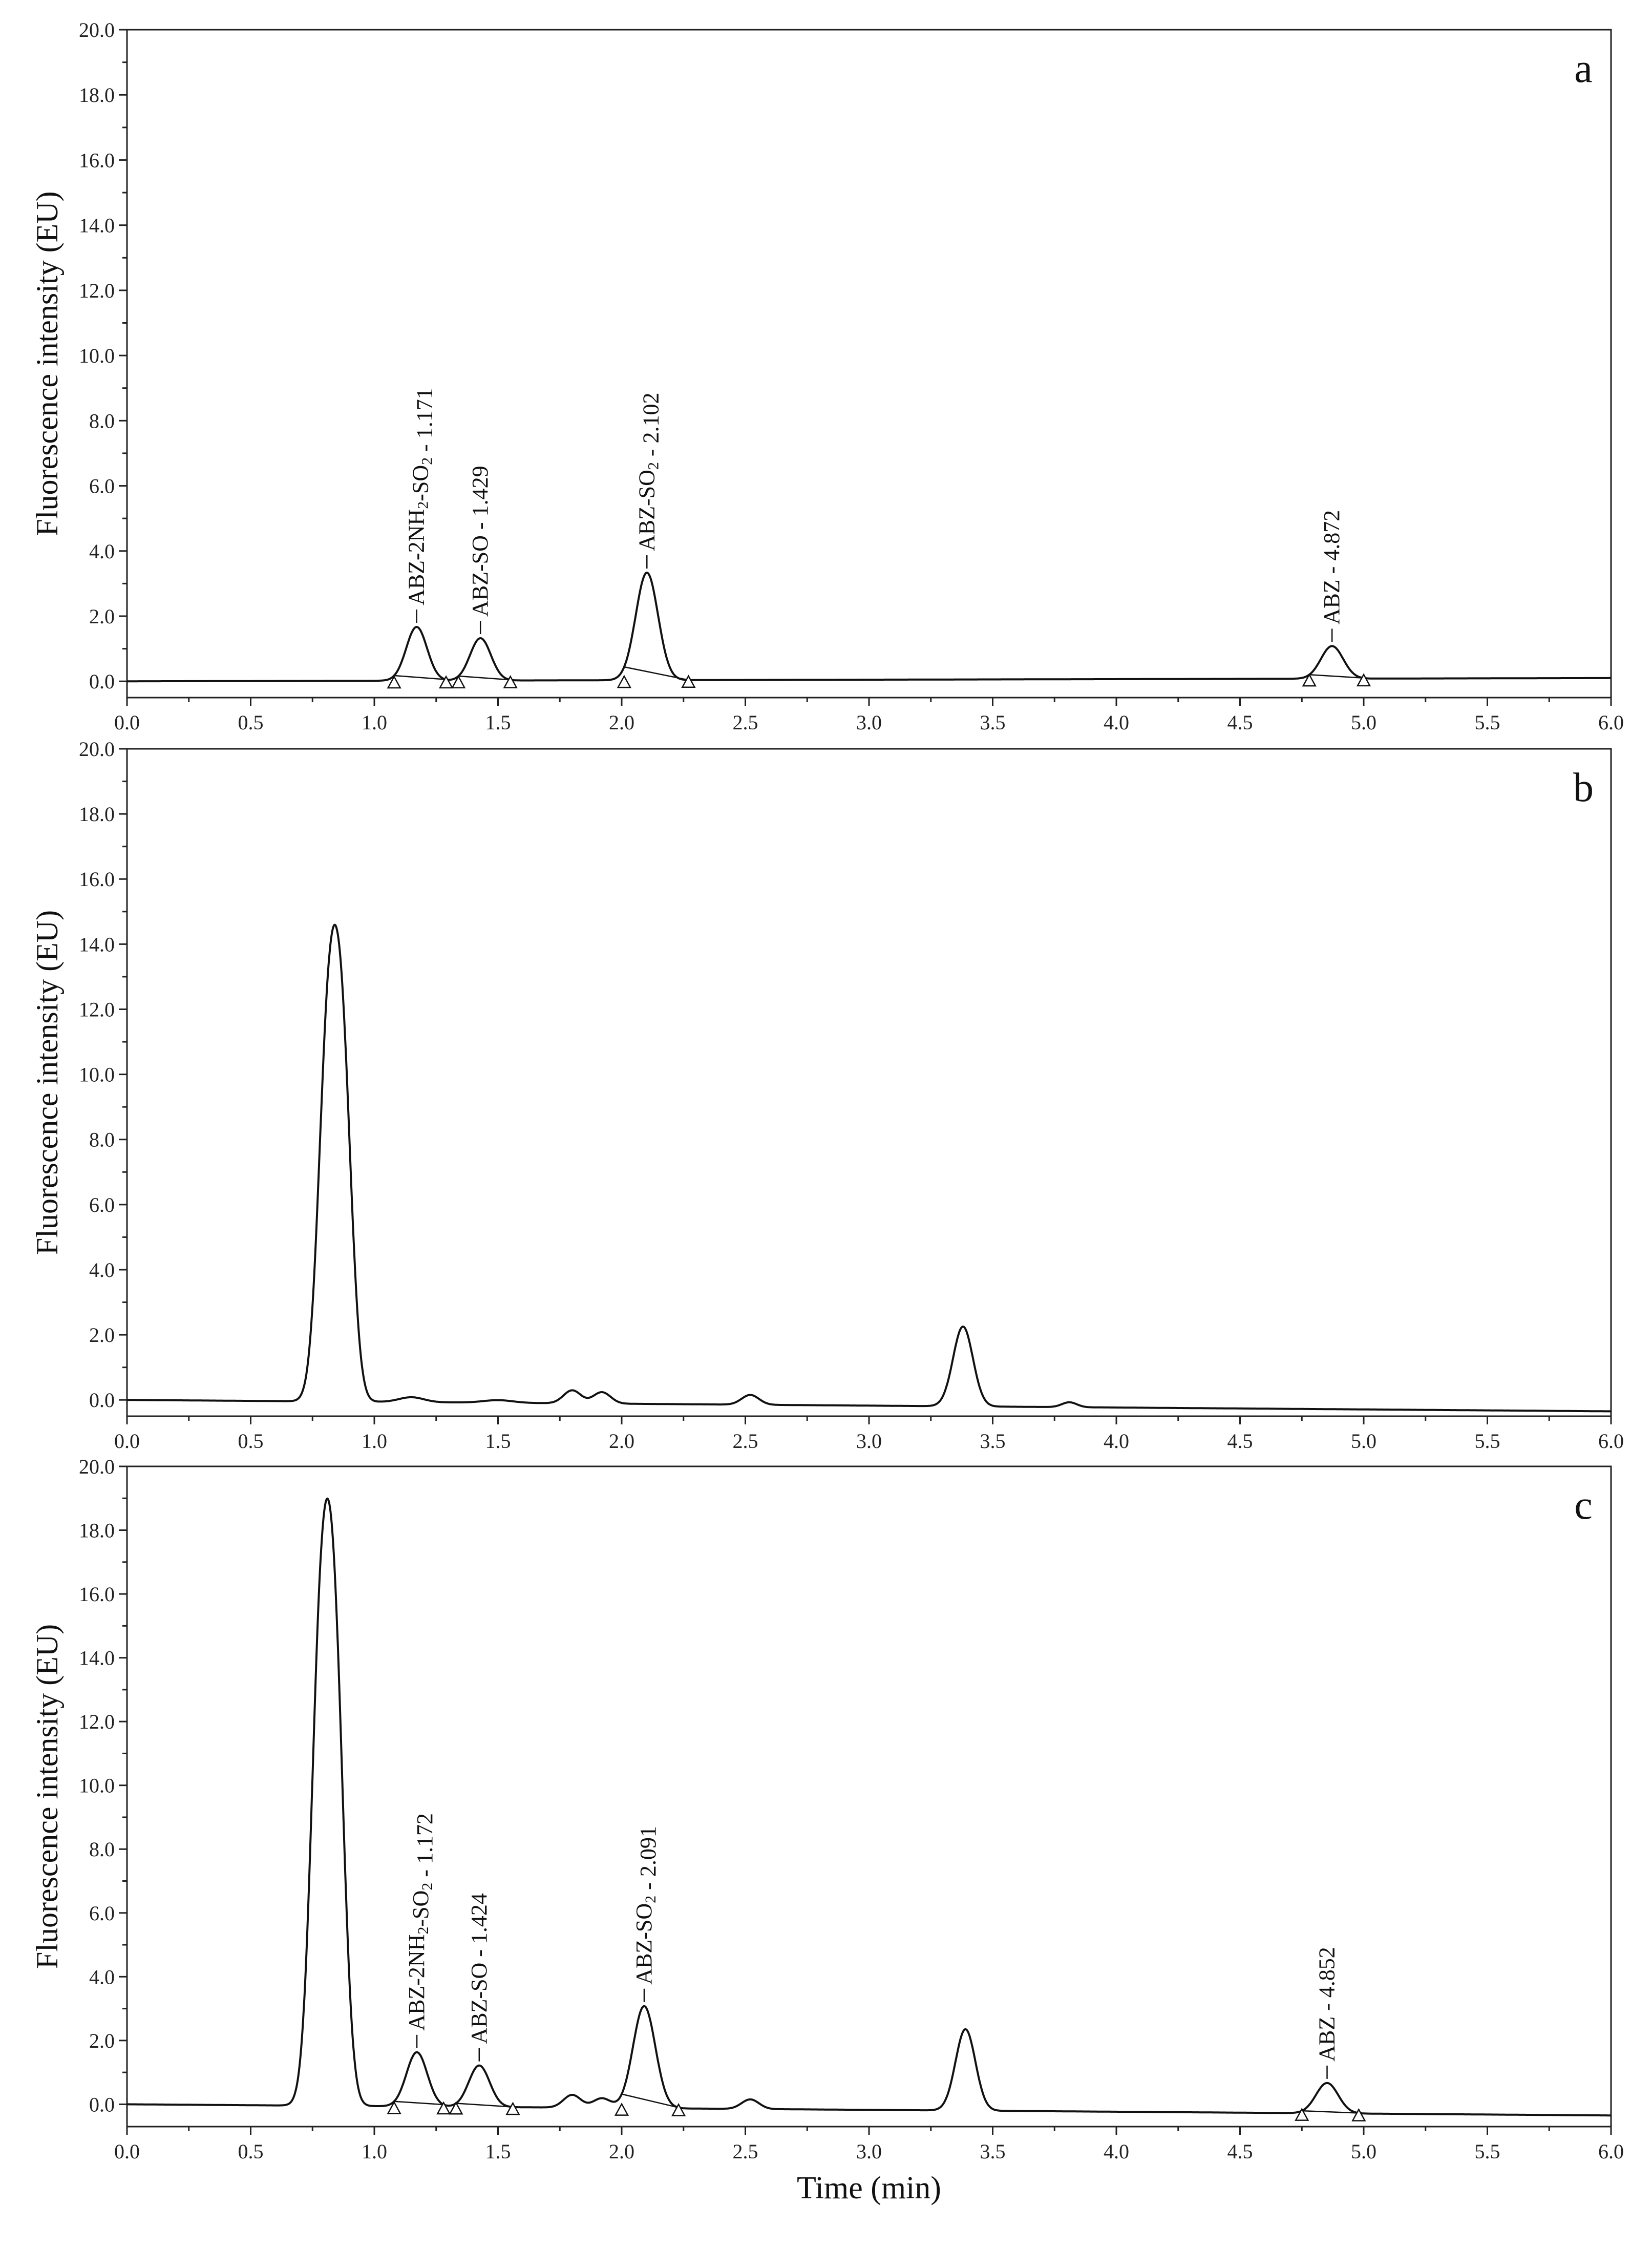  Describe the element at coordinates (869, 627) in the screenshot. I see `chromatogram-trace` at that location.